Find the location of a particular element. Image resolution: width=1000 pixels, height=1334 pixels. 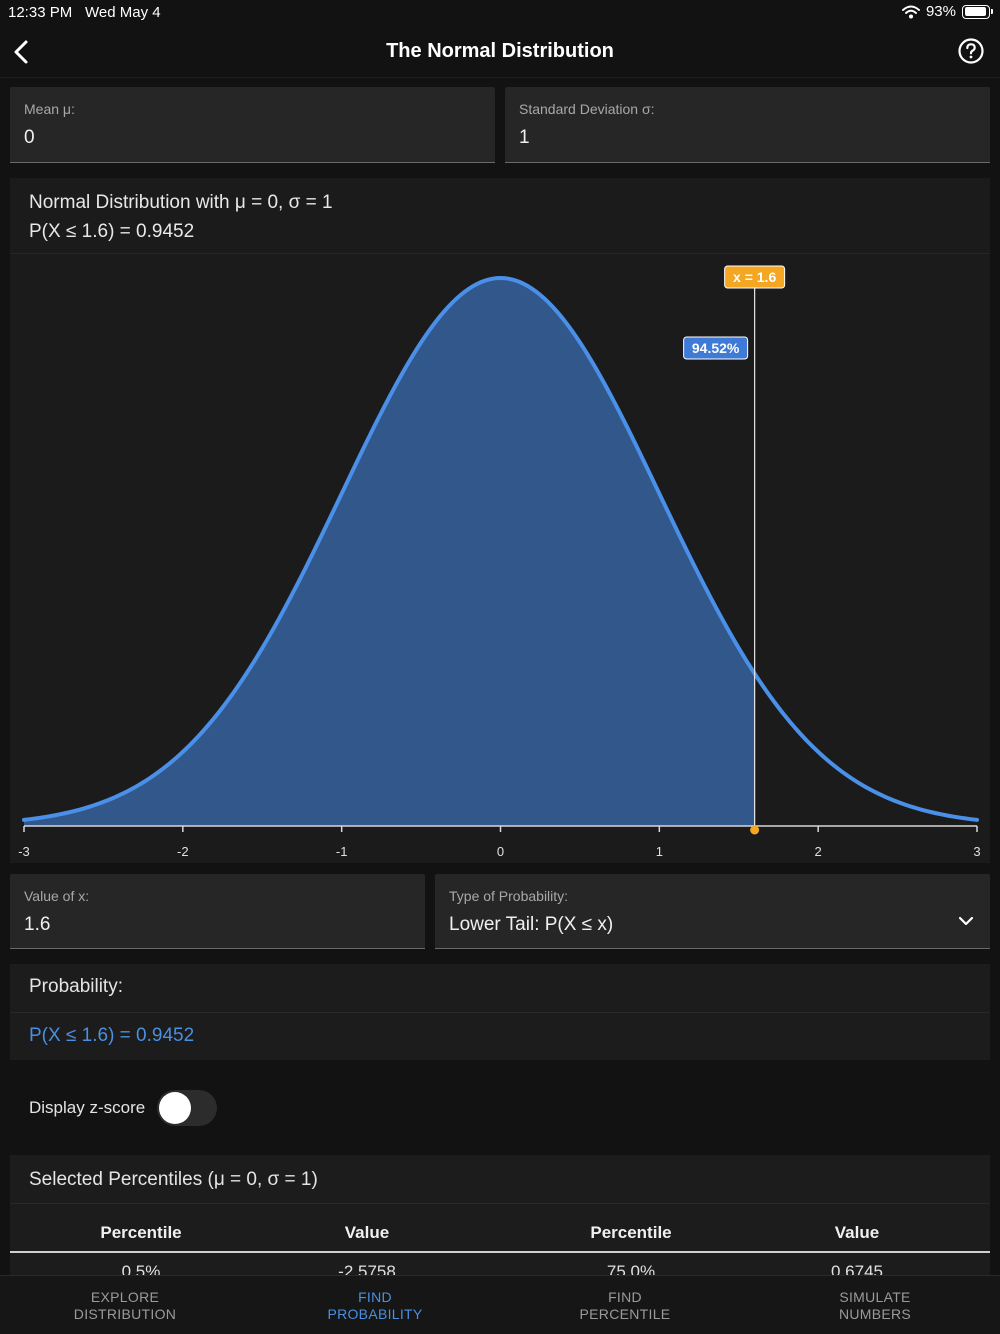

battery-percent: 93% is located at coordinates (940, 11).